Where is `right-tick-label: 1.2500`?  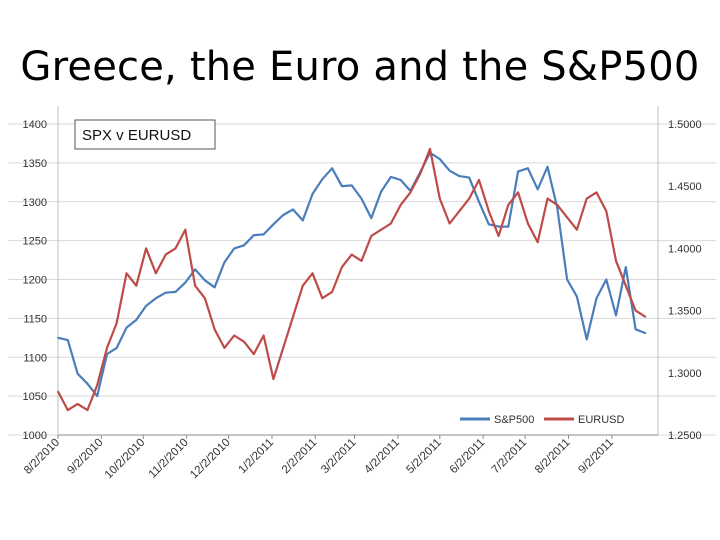
right-tick-label: 1.2500 is located at coordinates (685, 436).